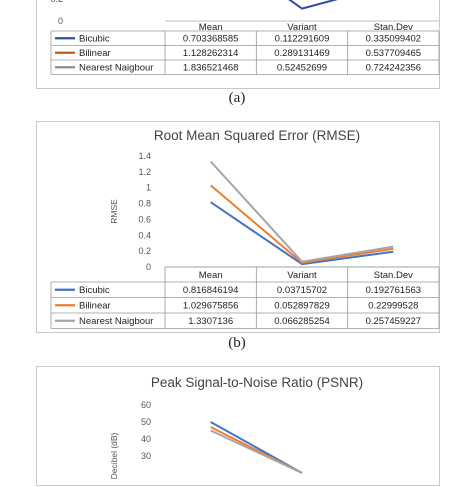 Image resolution: width=474 pixels, height=487 pixels. Describe the element at coordinates (301, 53) in the screenshot. I see `table-cell: 0.289131469` at that location.